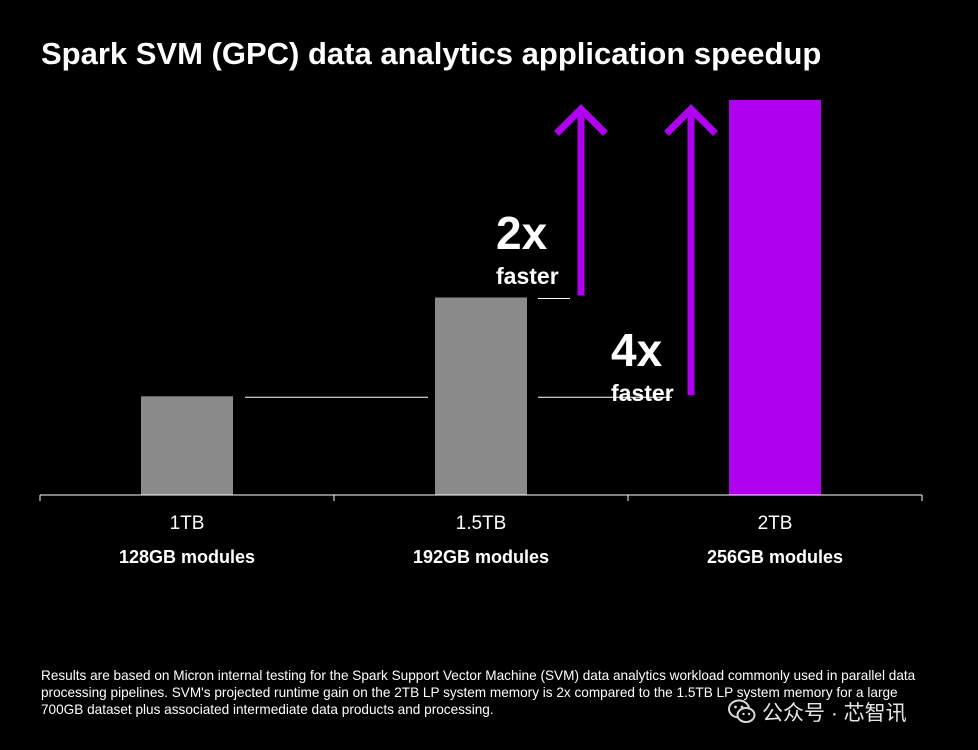  What do you see at coordinates (481, 396) in the screenshot?
I see `bar-1-5tb` at bounding box center [481, 396].